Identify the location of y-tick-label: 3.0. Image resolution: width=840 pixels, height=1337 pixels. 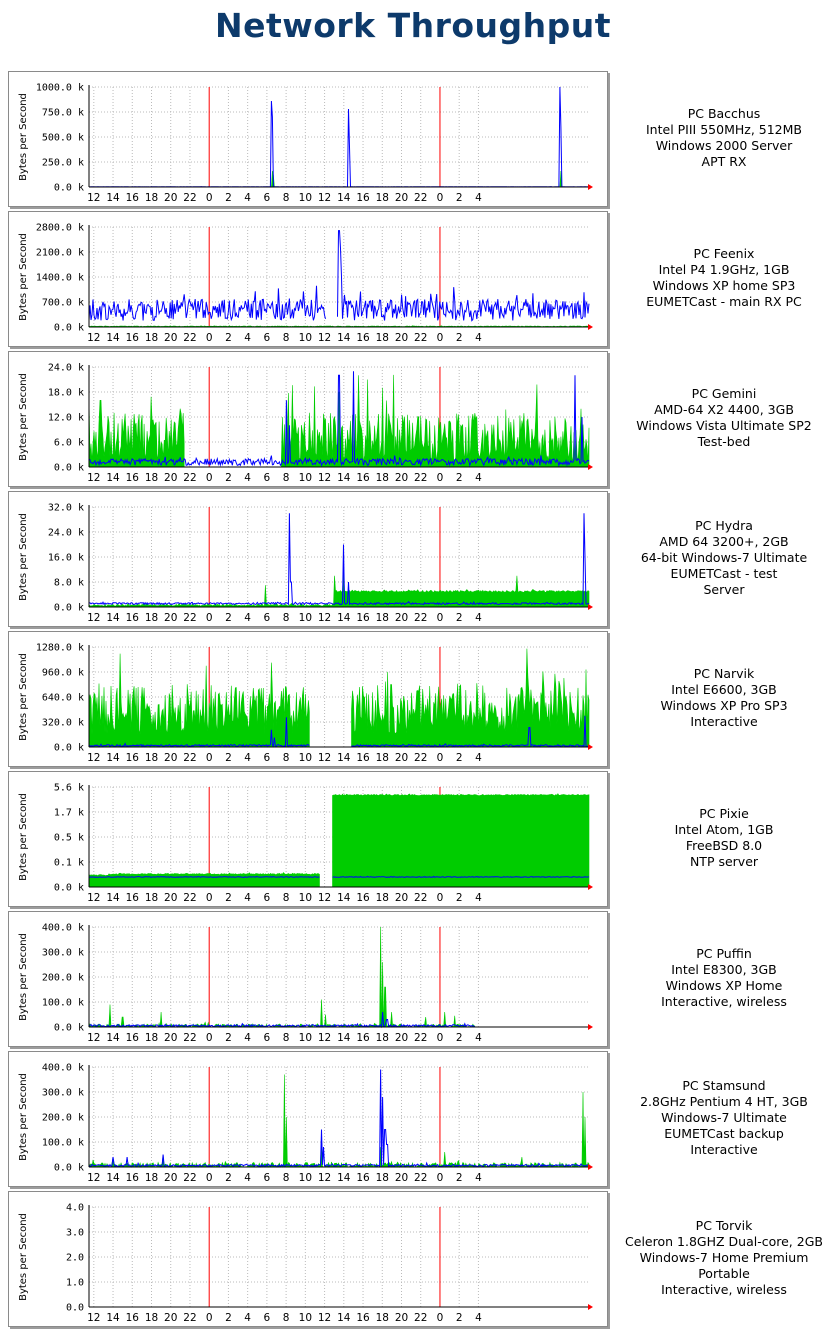
(75, 1233).